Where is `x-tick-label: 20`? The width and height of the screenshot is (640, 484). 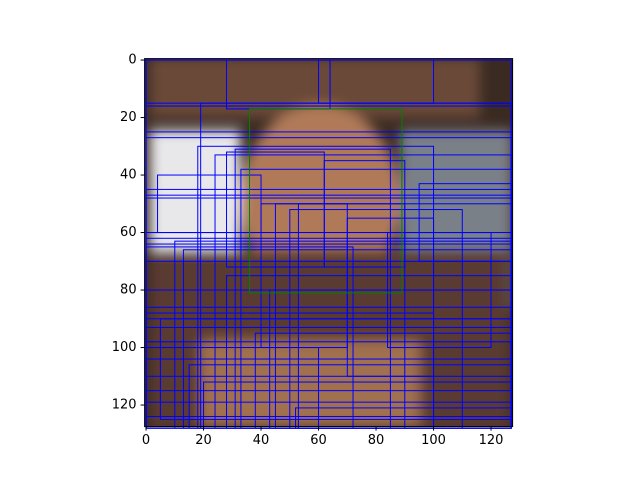 x-tick-label: 20 is located at coordinates (203, 440).